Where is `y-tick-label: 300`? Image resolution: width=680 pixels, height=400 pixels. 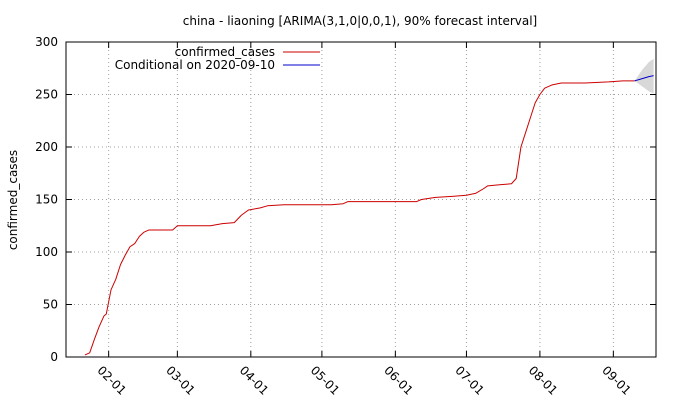 y-tick-label: 300 is located at coordinates (46, 42).